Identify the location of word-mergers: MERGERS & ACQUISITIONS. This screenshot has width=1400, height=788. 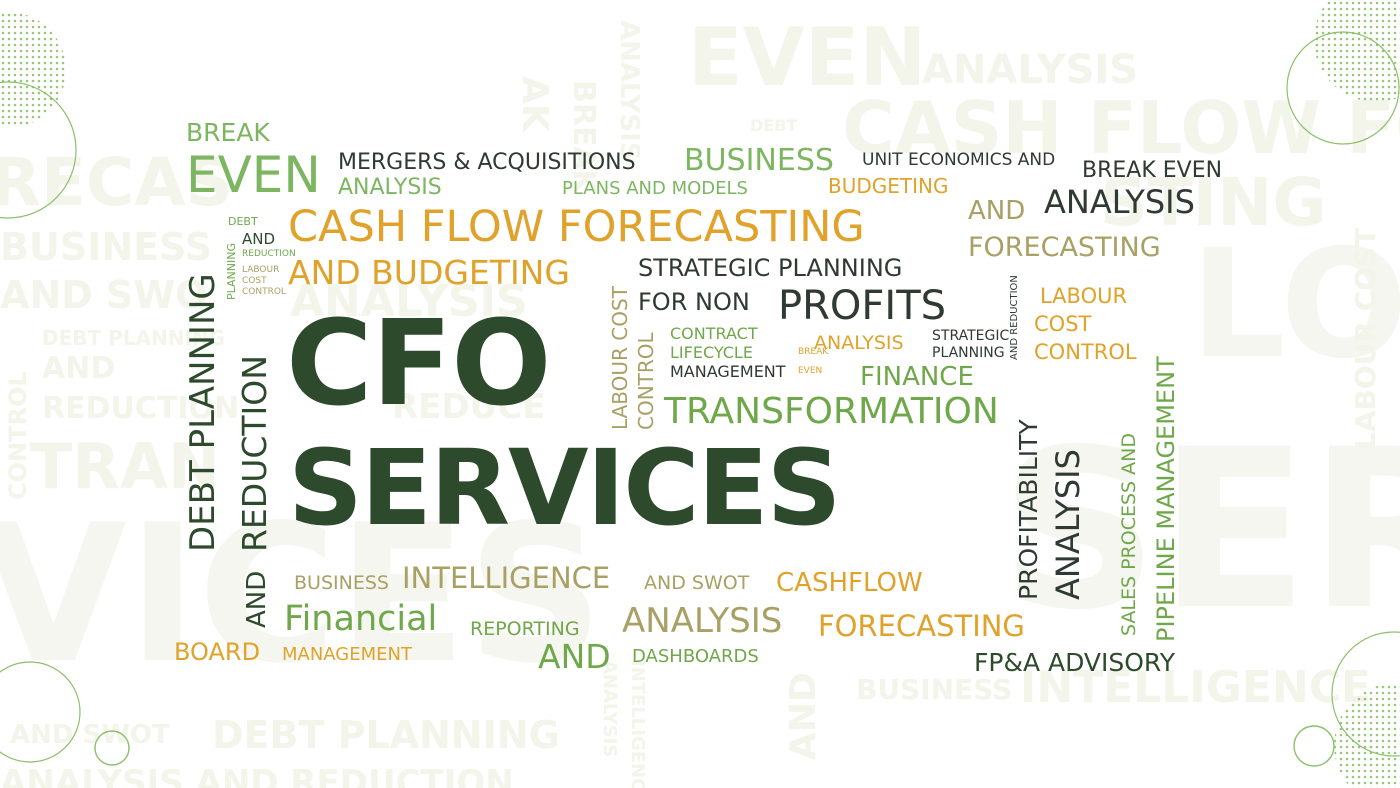
(487, 162).